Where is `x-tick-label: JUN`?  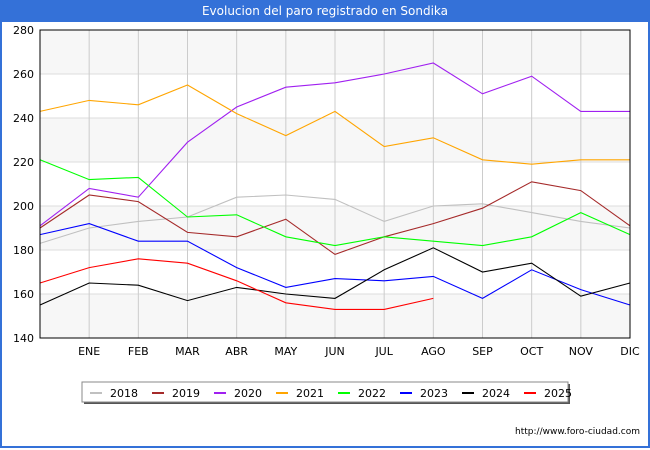
x-tick-label: JUN is located at coordinates (334, 351).